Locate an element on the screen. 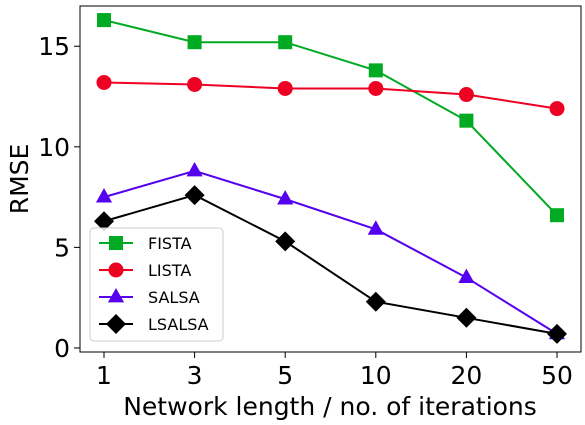  legend: FISTA LISTA SALSA LSALSA is located at coordinates (156, 284).